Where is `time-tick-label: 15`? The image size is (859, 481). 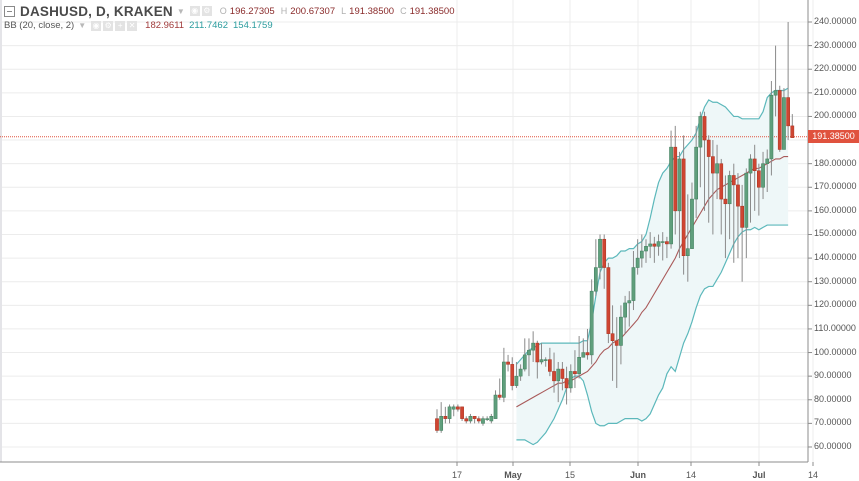 time-tick-label: 15 is located at coordinates (570, 475).